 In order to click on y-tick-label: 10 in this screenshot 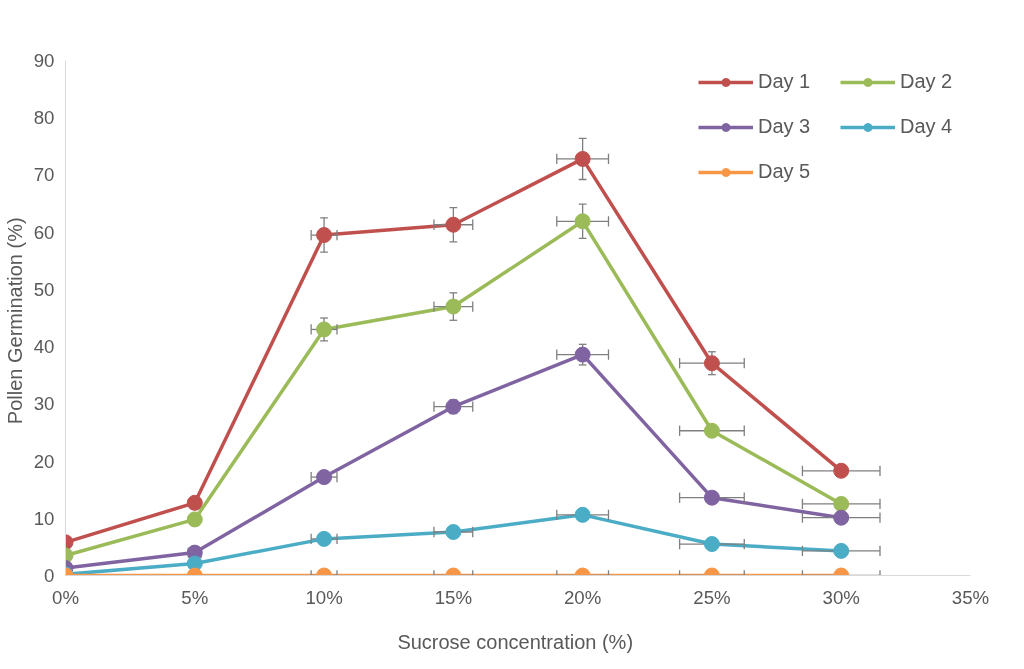, I will do `click(44, 518)`.